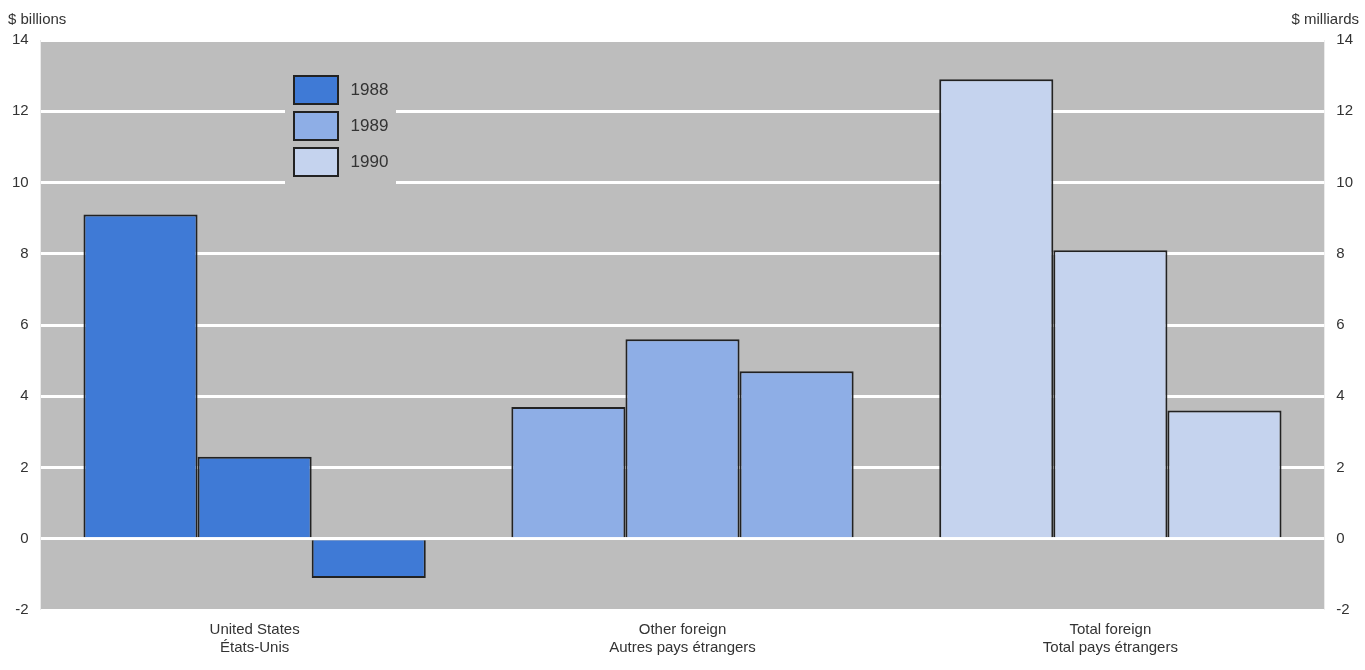 This screenshot has height=670, width=1365. I want to click on legend-label: 1989, so click(369, 126).